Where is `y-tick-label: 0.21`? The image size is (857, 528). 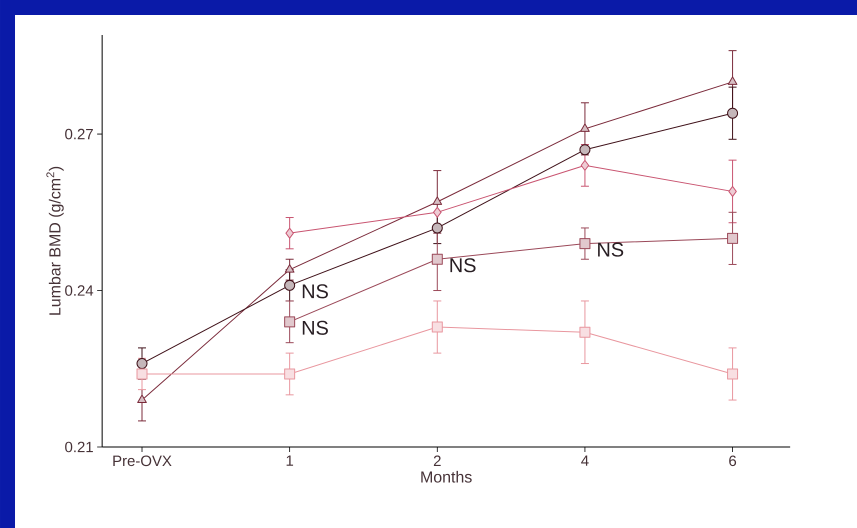
y-tick-label: 0.21 is located at coordinates (79, 447).